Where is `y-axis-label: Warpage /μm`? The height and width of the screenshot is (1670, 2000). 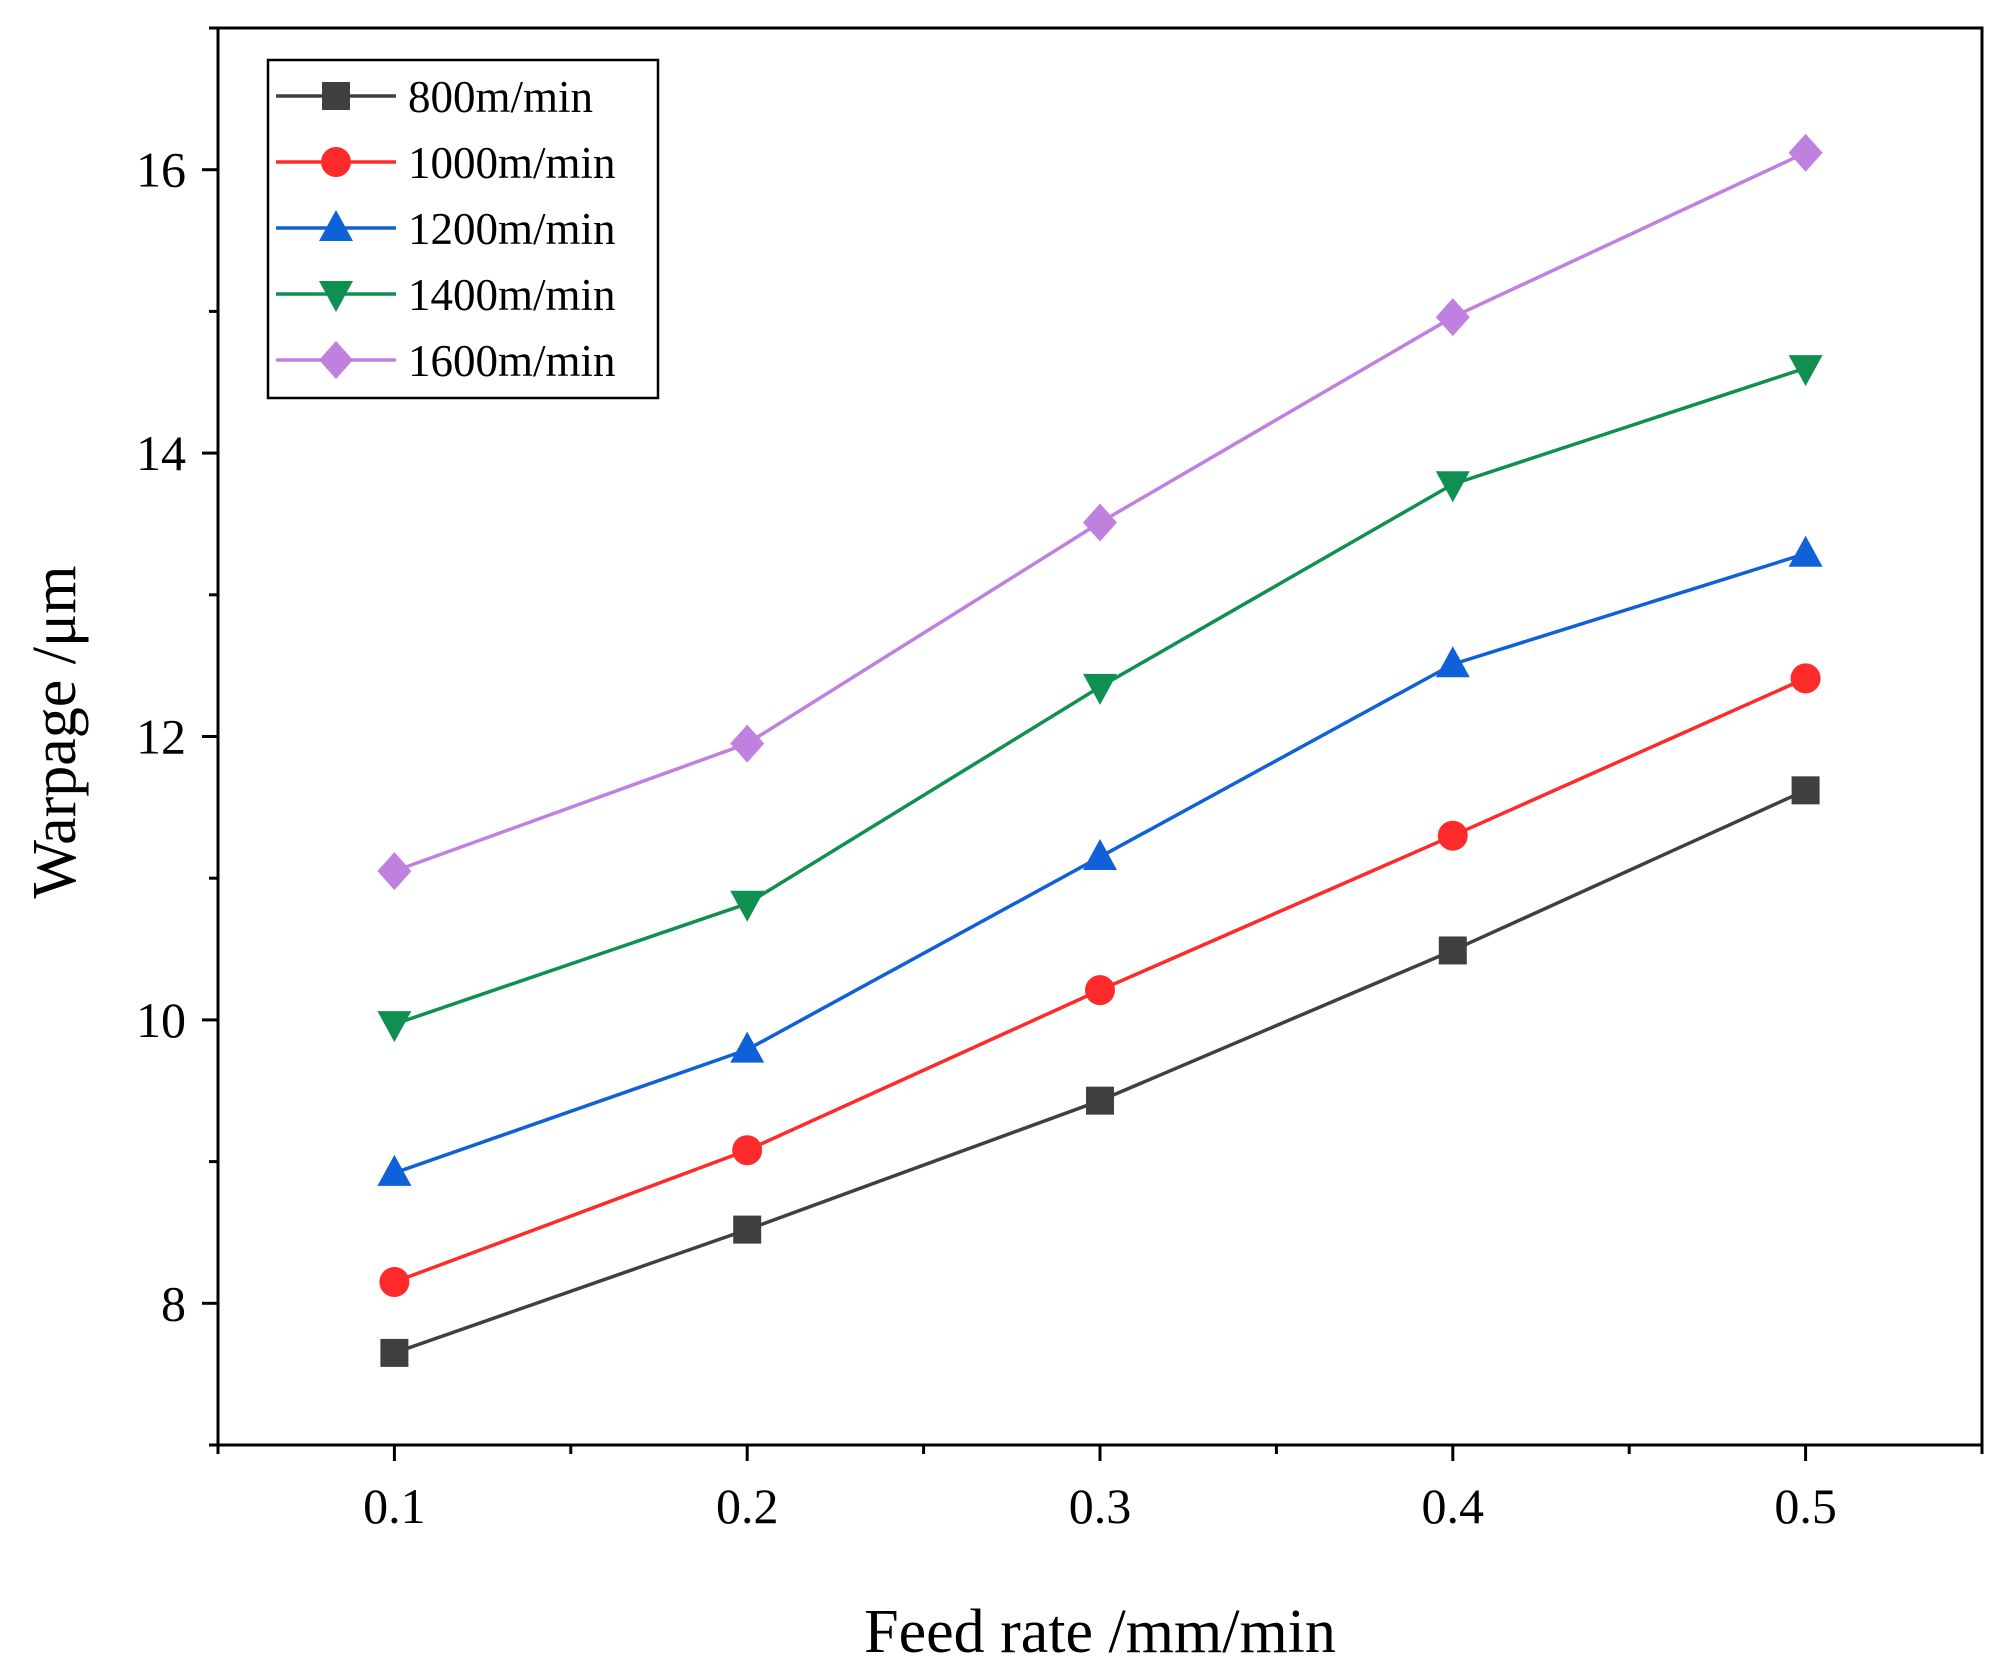
y-axis-label: Warpage /μm is located at coordinates (55, 732).